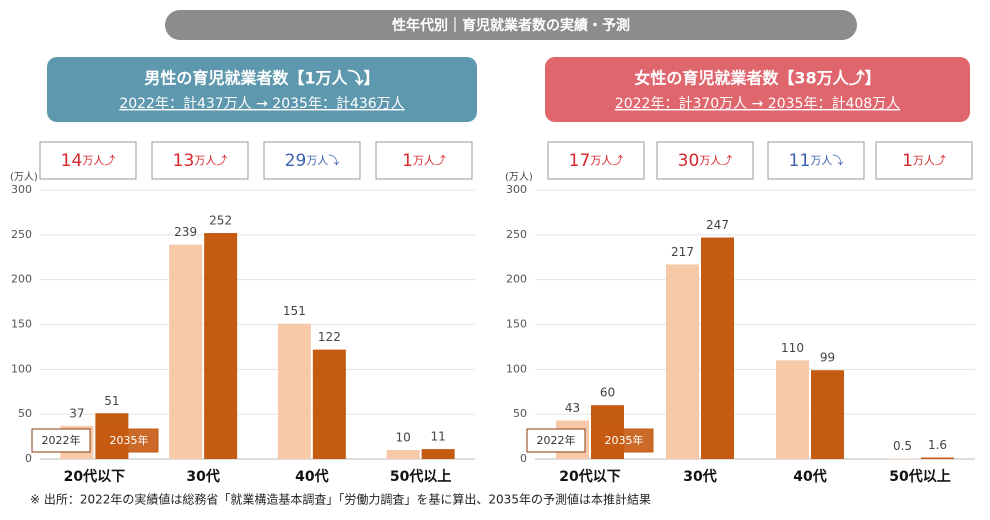 The image size is (990, 520). I want to click on value-label: 217, so click(682, 252).